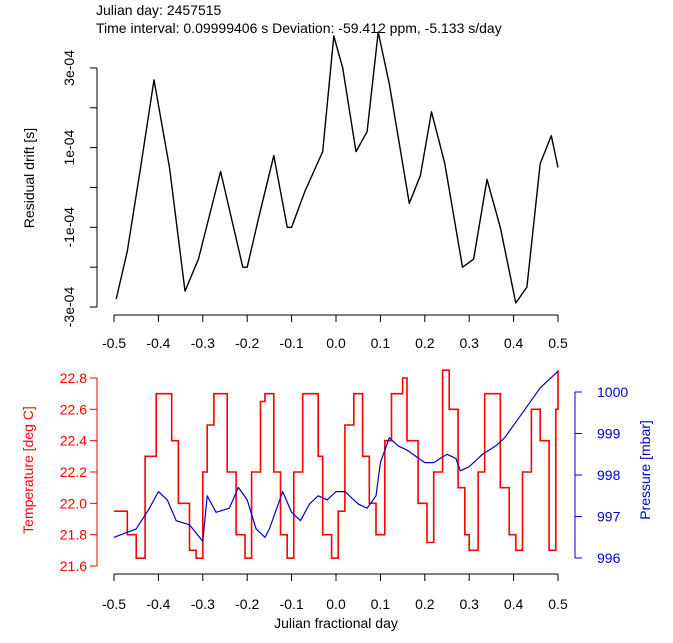  What do you see at coordinates (73, 472) in the screenshot?
I see `temperature-y-tick-label: 22.2` at bounding box center [73, 472].